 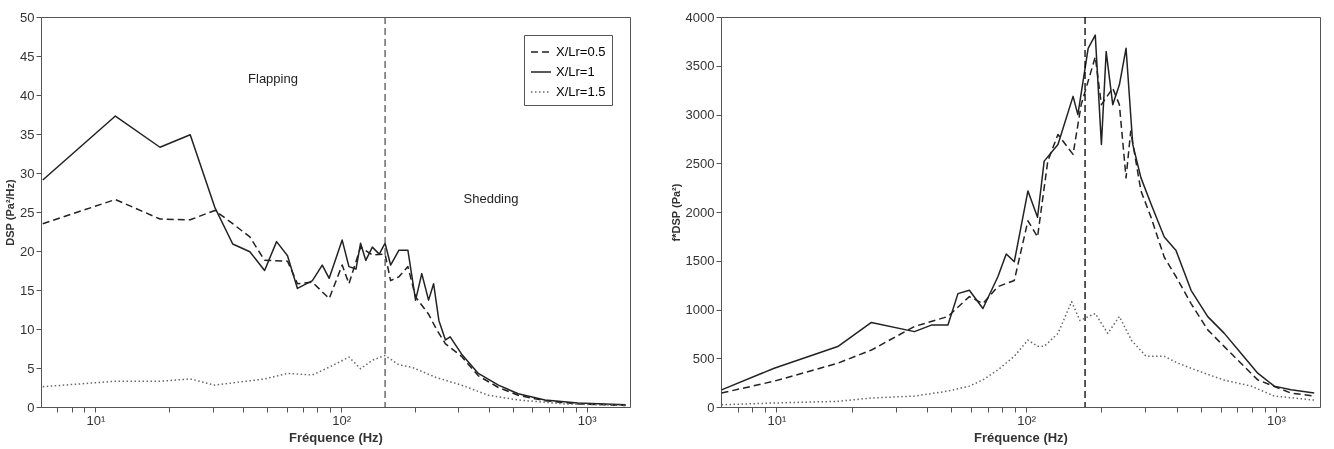 What do you see at coordinates (27, 95) in the screenshot?
I see `y-tick-label: 40` at bounding box center [27, 95].